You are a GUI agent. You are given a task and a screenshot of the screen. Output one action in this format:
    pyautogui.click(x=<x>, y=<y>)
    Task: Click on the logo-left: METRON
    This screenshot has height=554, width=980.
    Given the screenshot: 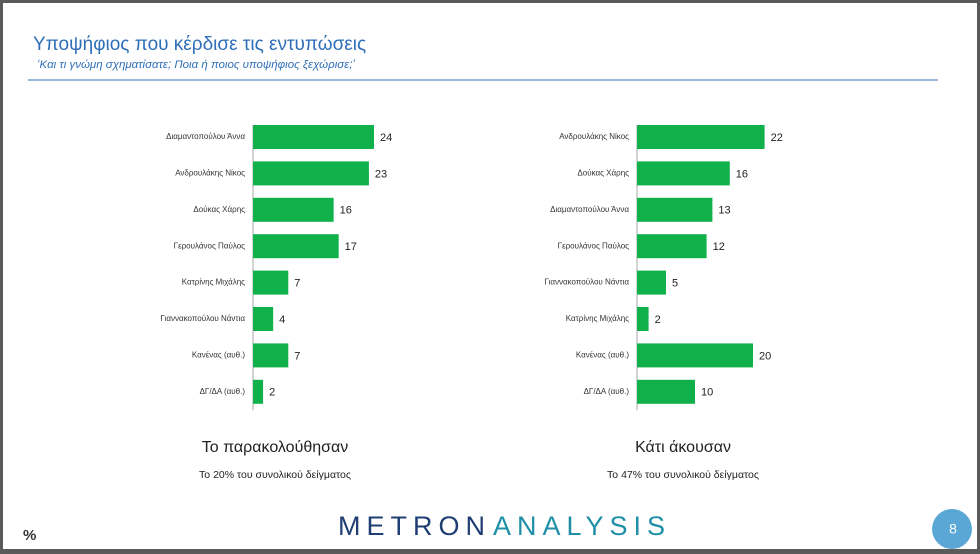 What is the action you would take?
    pyautogui.click(x=414, y=526)
    